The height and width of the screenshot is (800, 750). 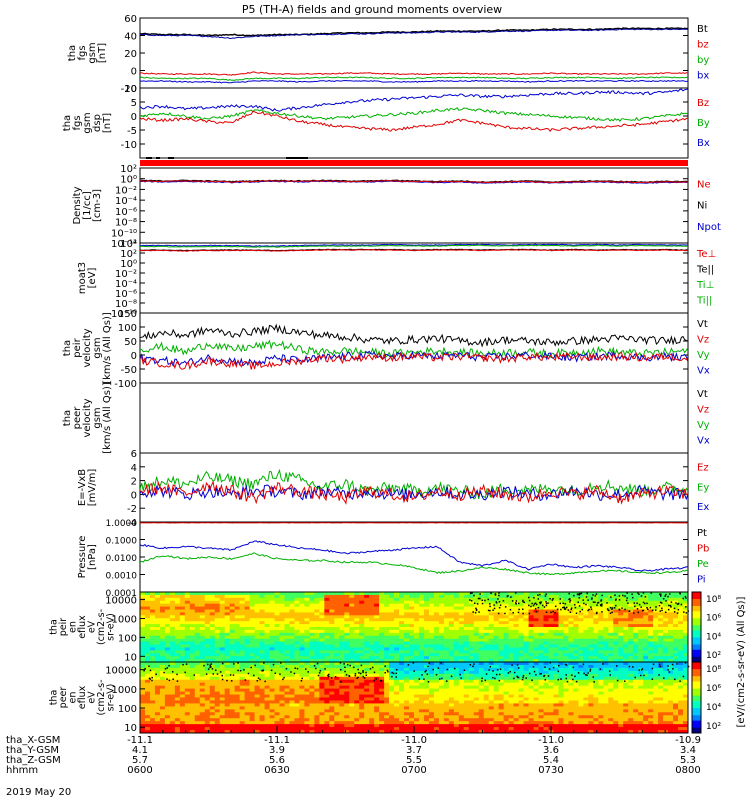 I want to click on legend-entry: Ni, so click(x=702, y=206).